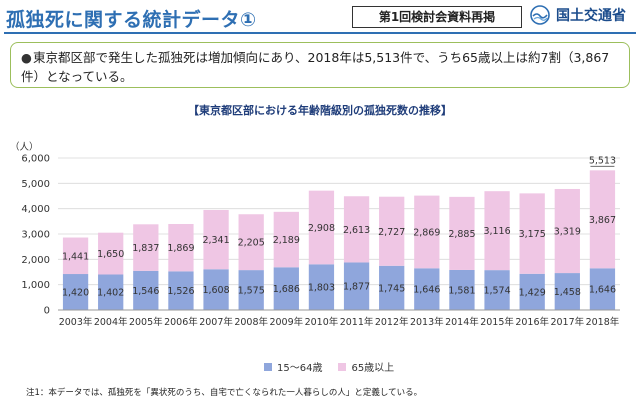 The width and height of the screenshot is (640, 400). I want to click on data-label-65-plus: 3,175, so click(532, 234).